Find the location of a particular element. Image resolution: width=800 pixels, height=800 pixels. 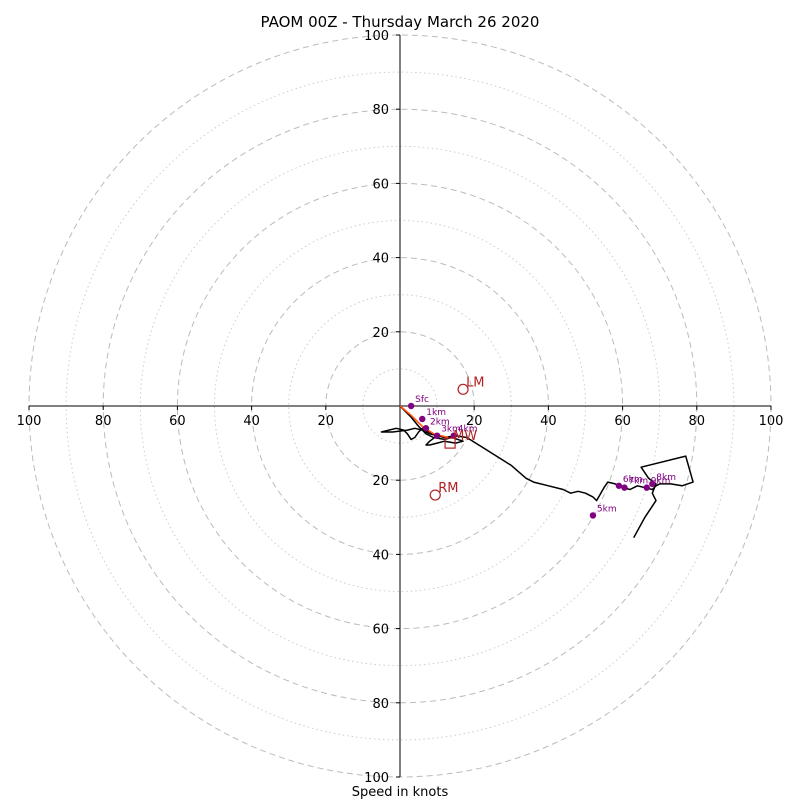

height-label-3km: 3km is located at coordinates (451, 430).